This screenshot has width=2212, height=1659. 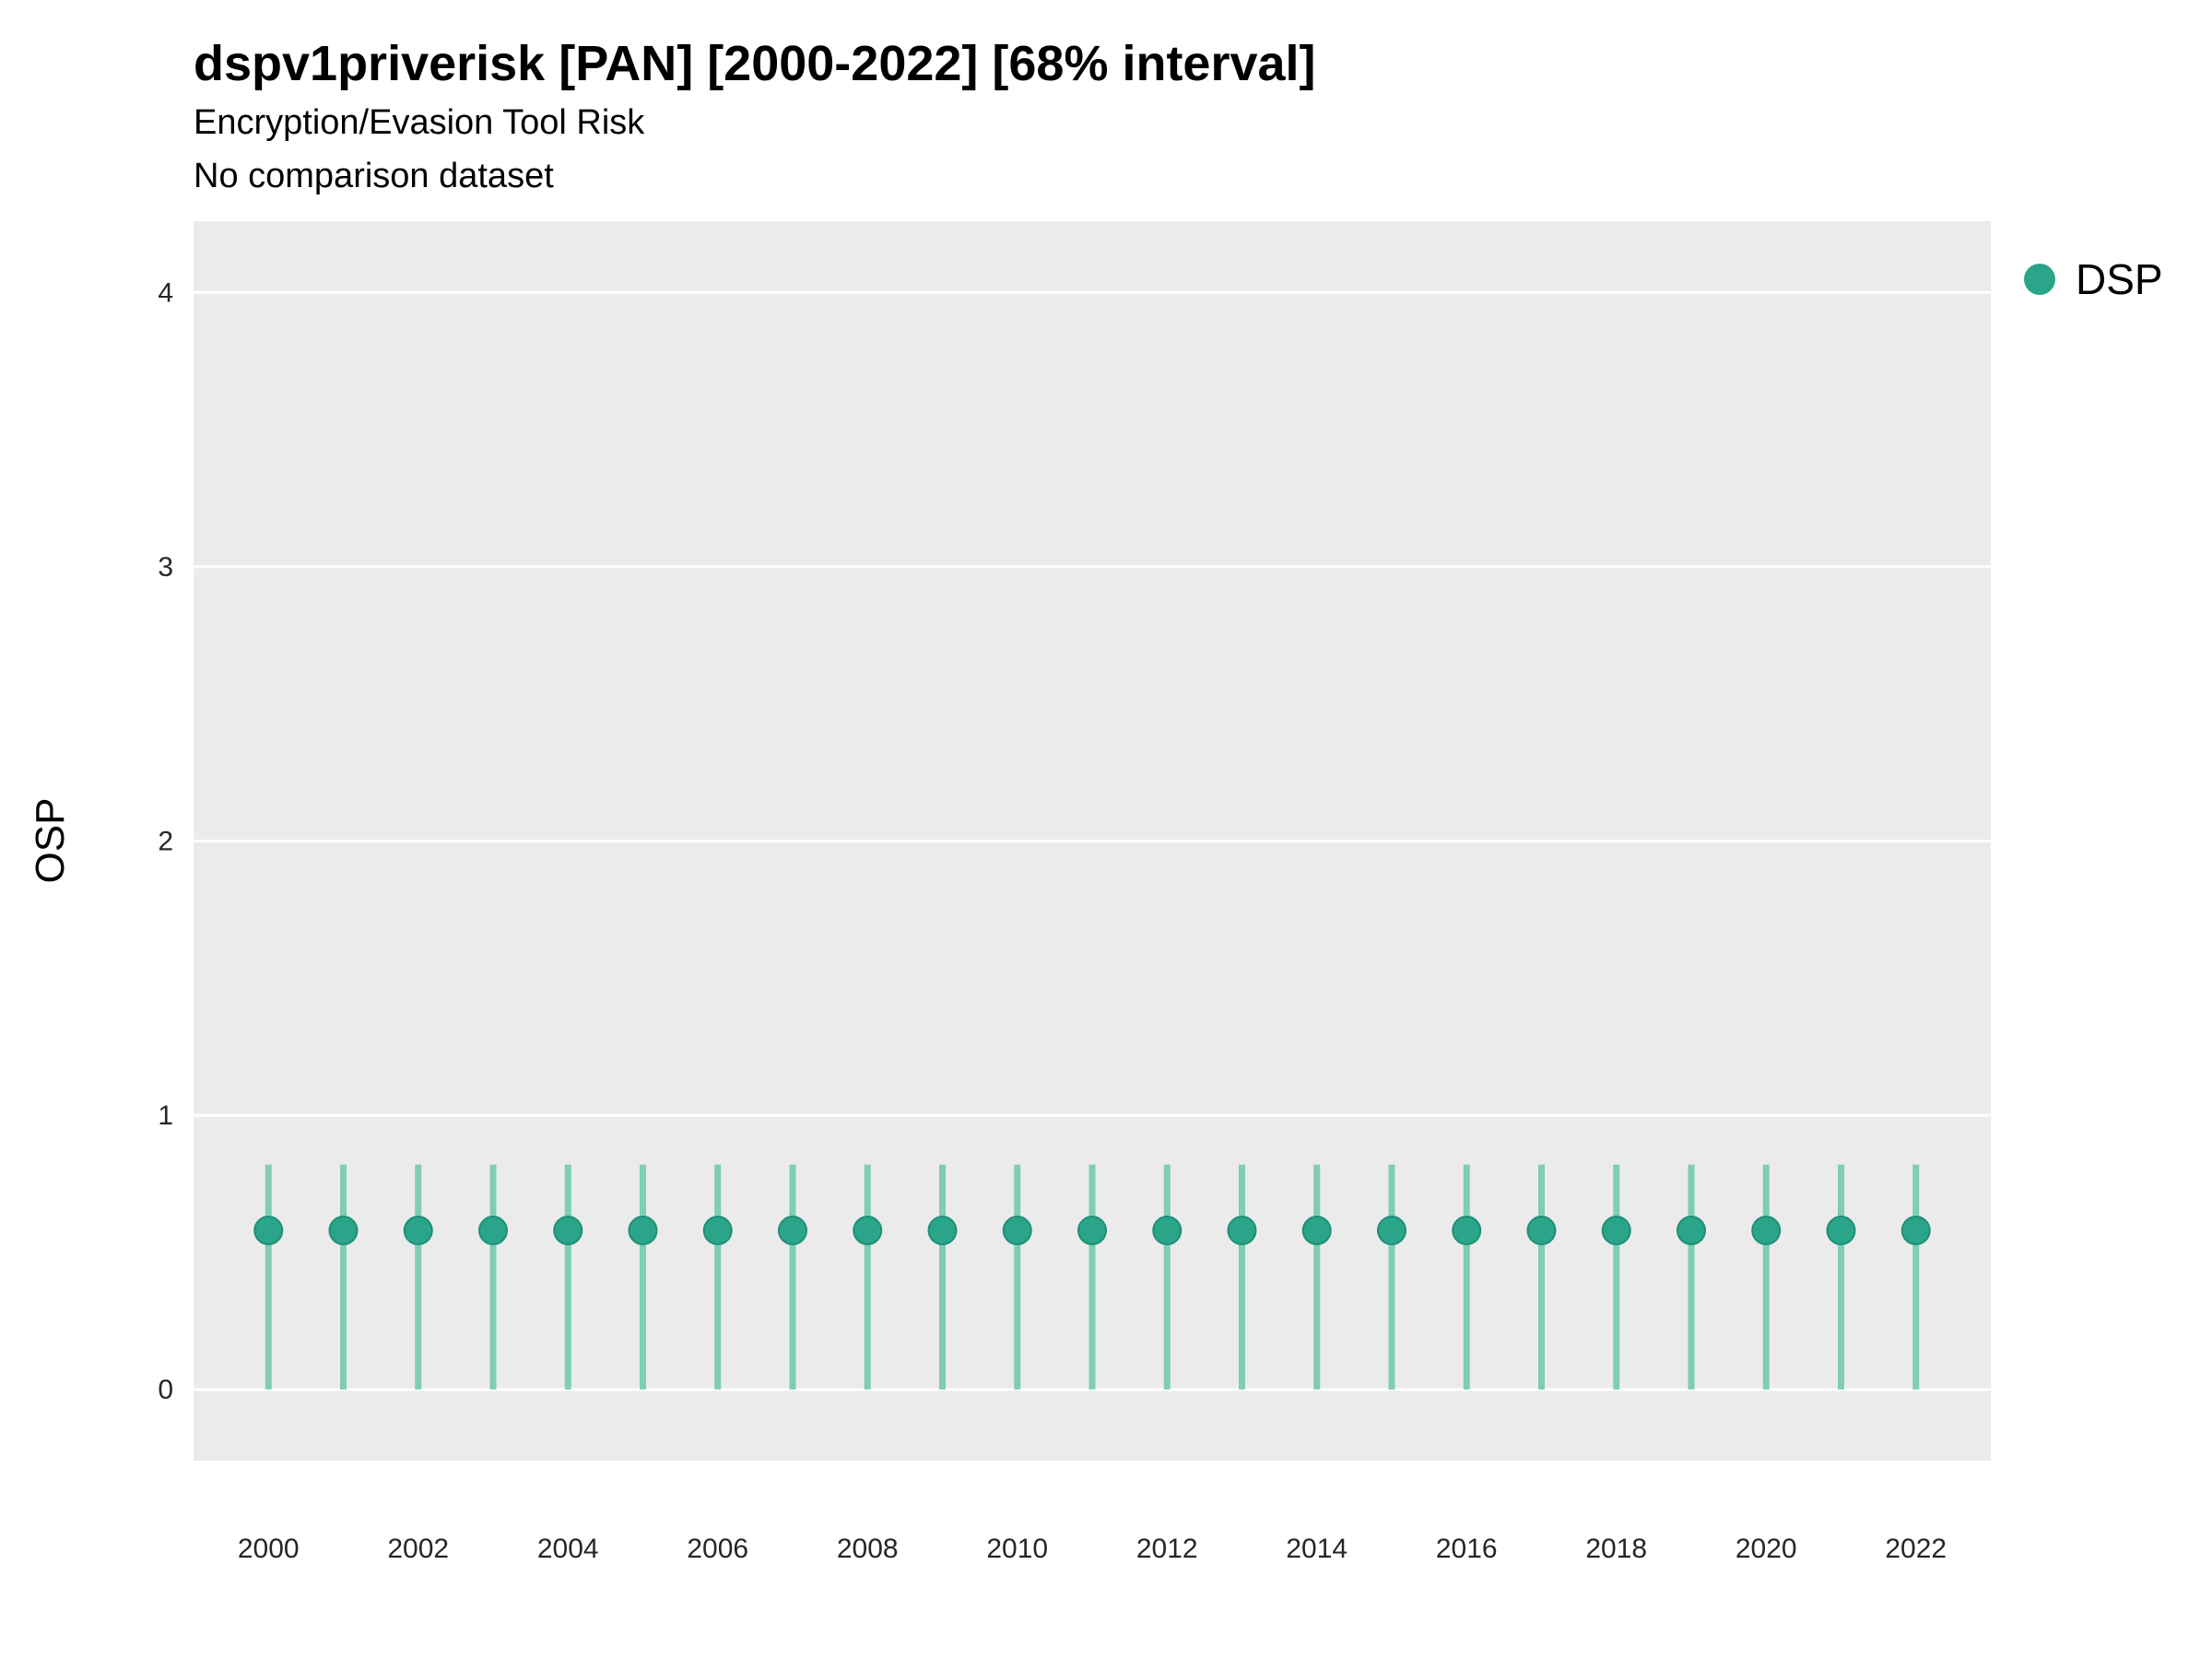 What do you see at coordinates (1616, 1549) in the screenshot?
I see `x-tick-label: 2018` at bounding box center [1616, 1549].